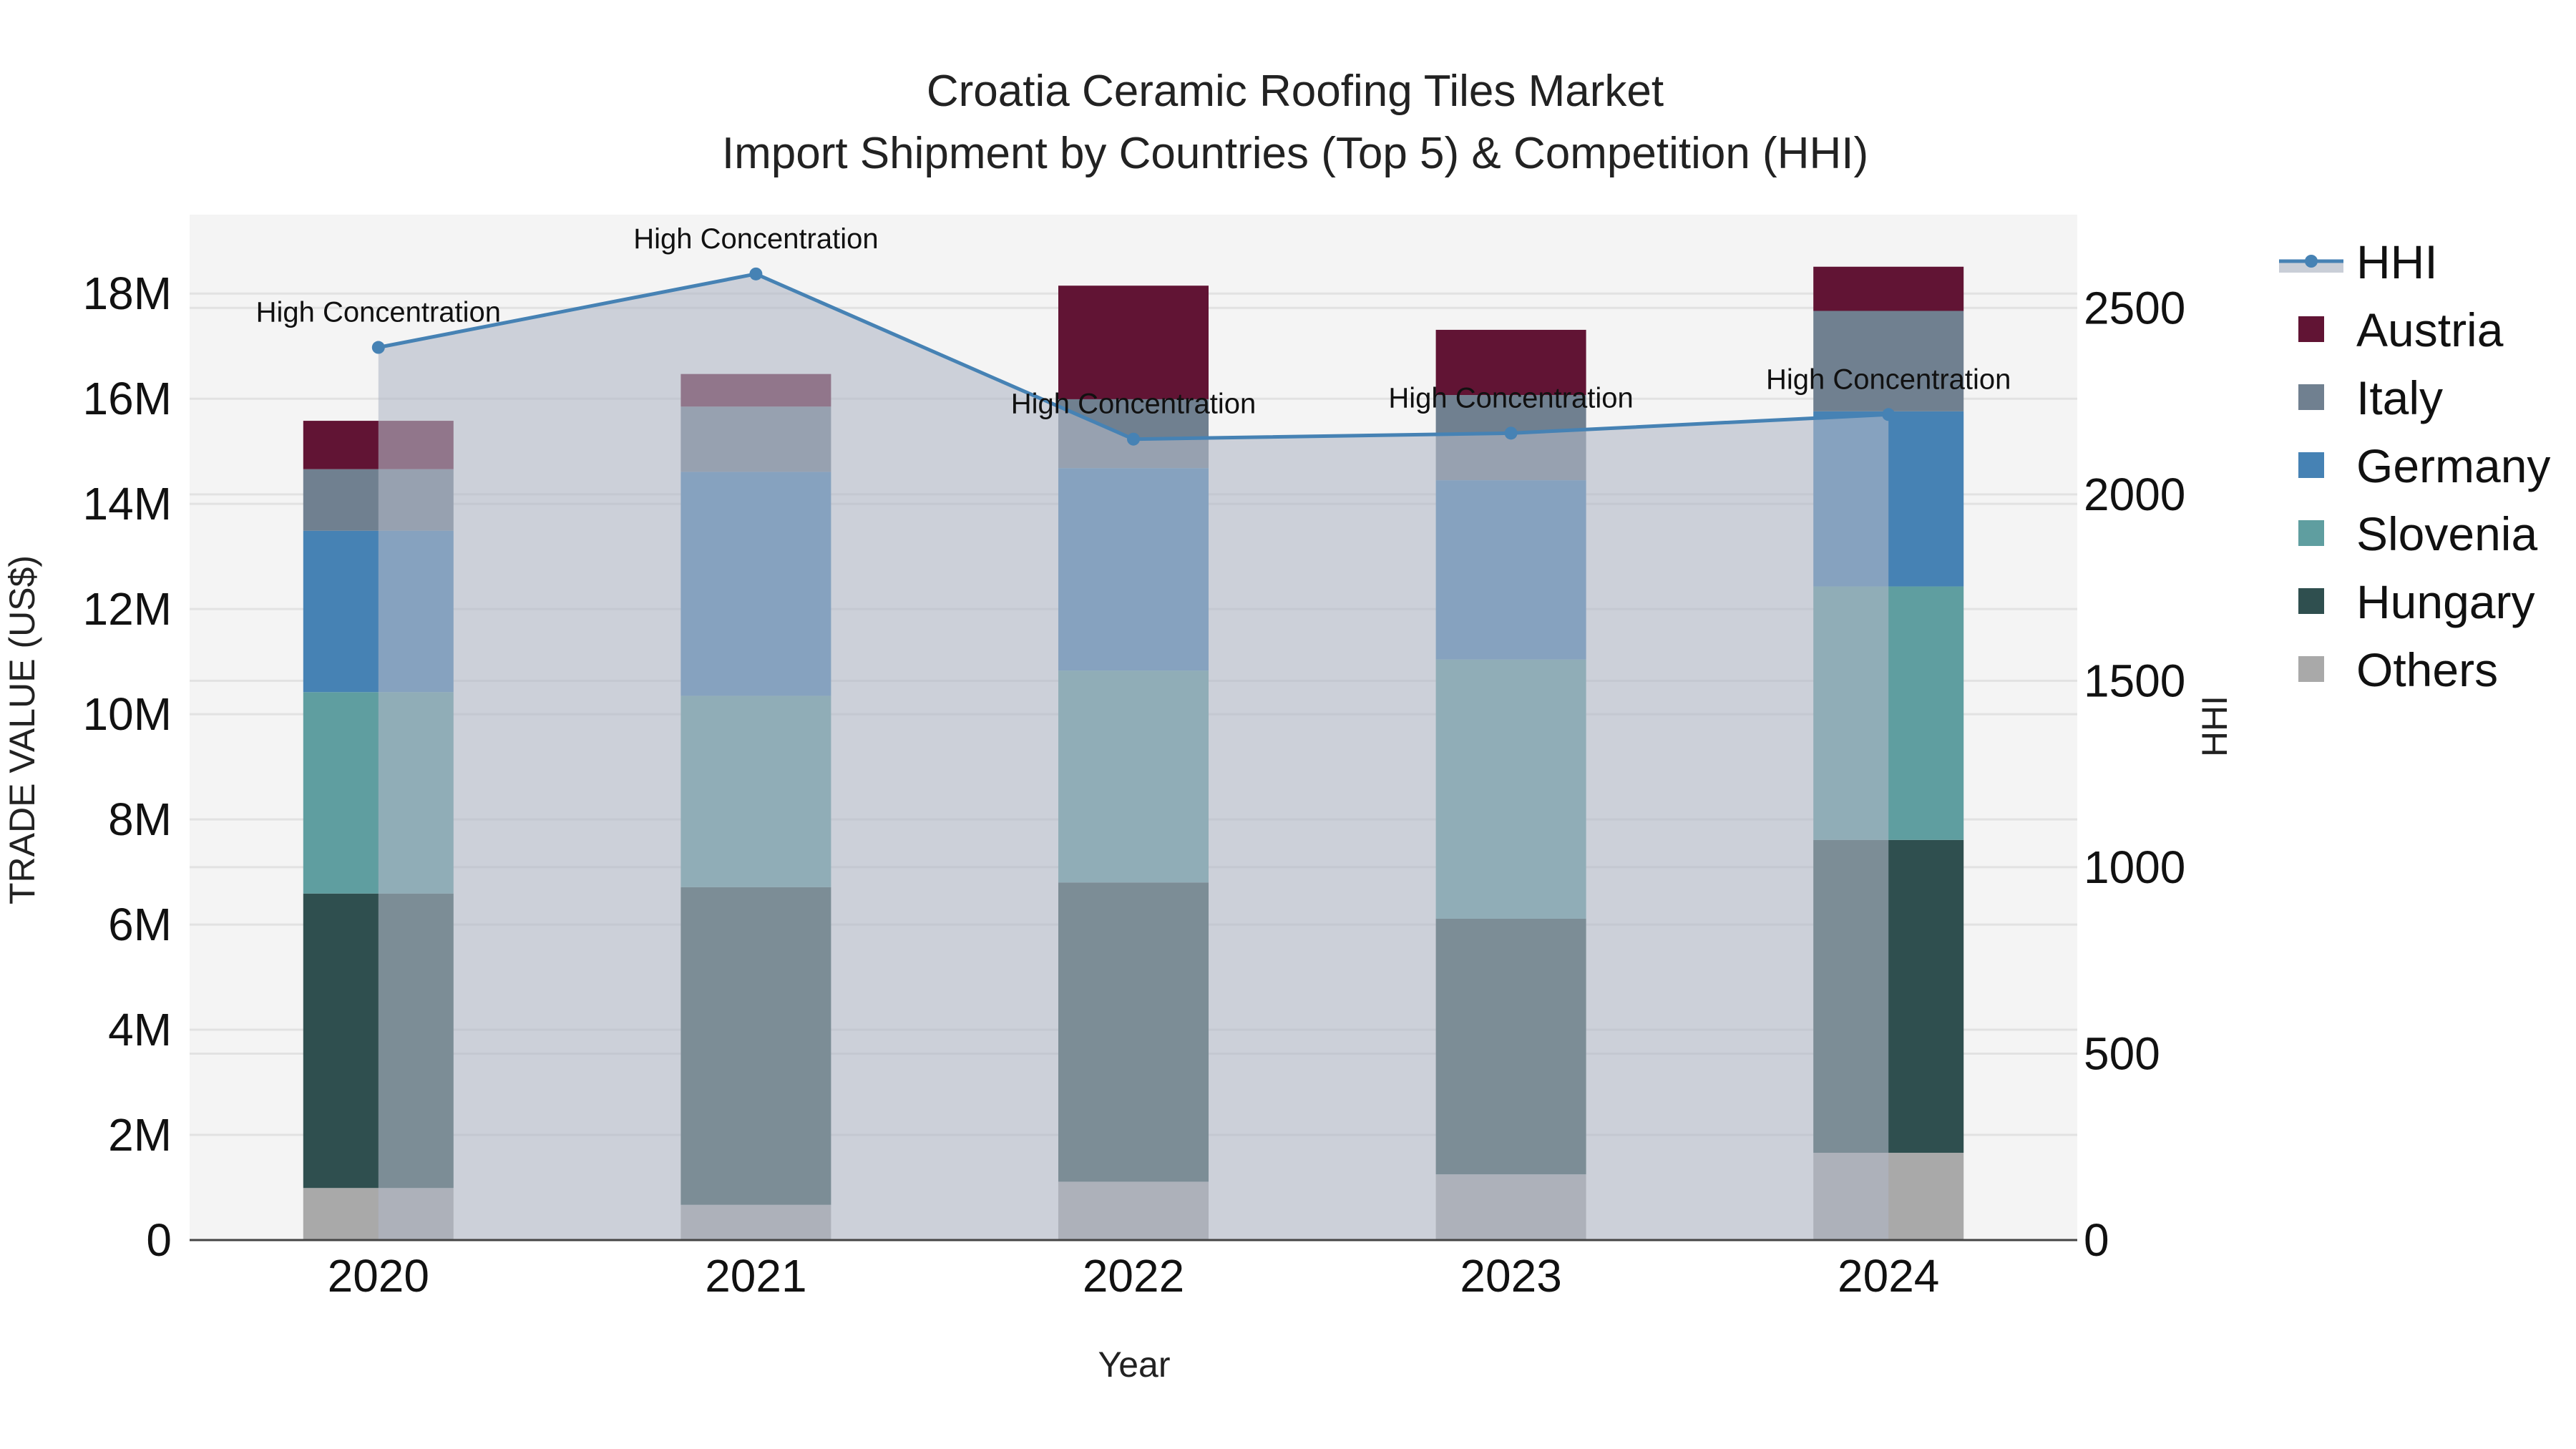 This screenshot has height=1449, width=2576. What do you see at coordinates (2134, 680) in the screenshot?
I see `y2-tick-label: 1500` at bounding box center [2134, 680].